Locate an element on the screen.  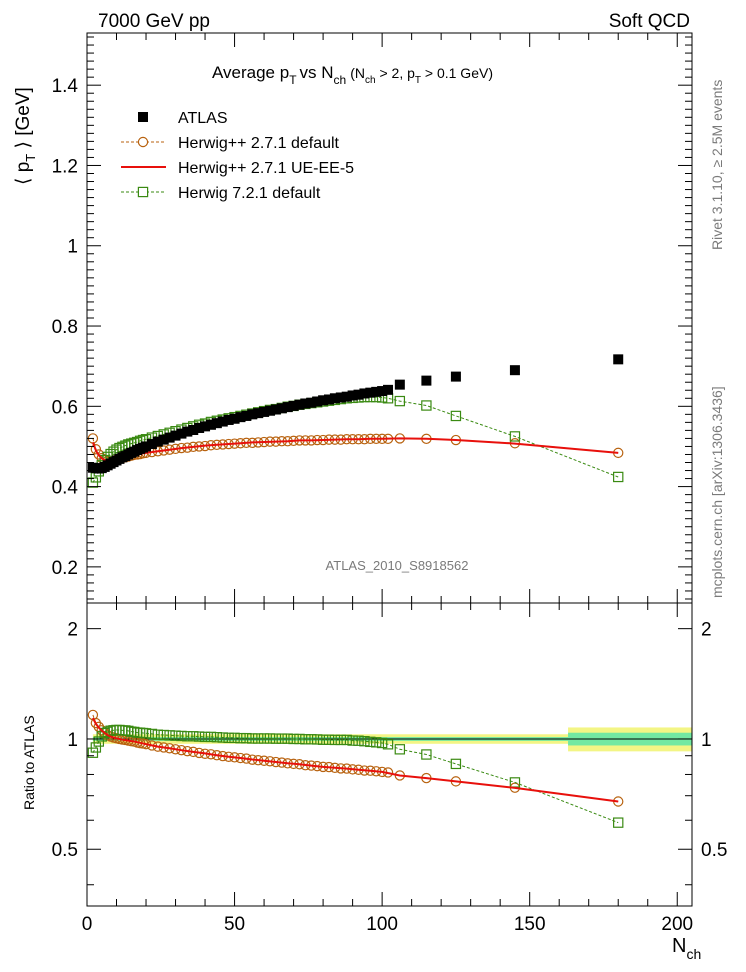
x-axis-label: Nch is located at coordinates (686, 948).